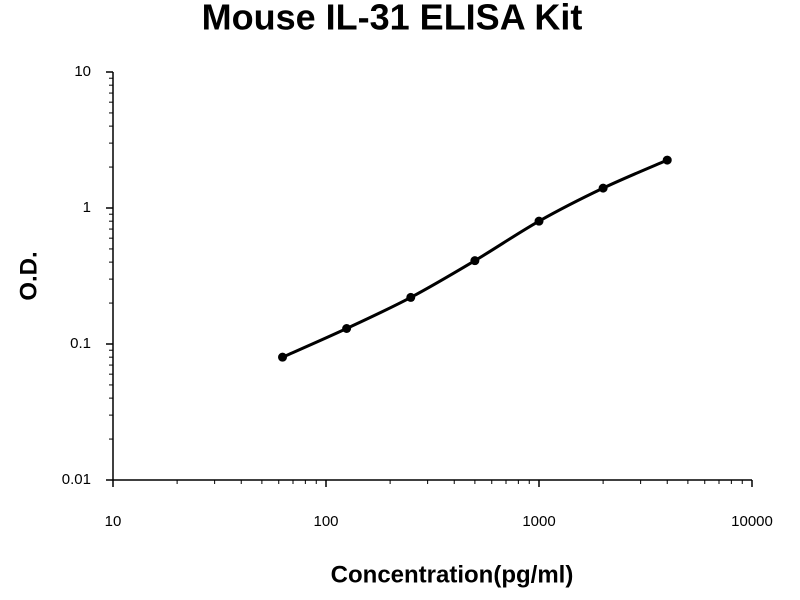 Image resolution: width=800 pixels, height=600 pixels. What do you see at coordinates (113, 521) in the screenshot?
I see `x-tick-label: 10` at bounding box center [113, 521].